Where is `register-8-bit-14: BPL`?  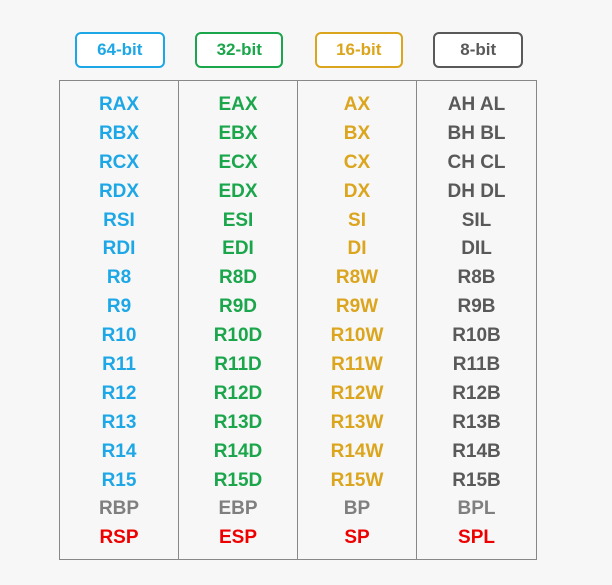 register-8-bit-14: BPL is located at coordinates (476, 509).